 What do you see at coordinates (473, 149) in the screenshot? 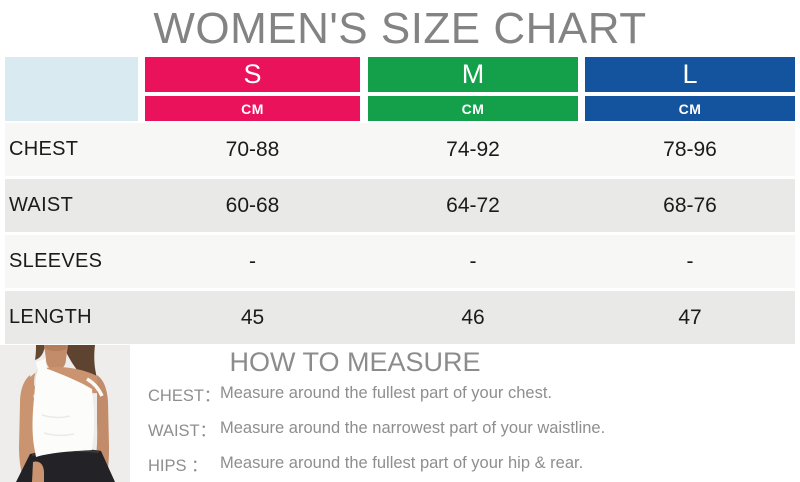
I see `cell-chest-m: 74-92` at bounding box center [473, 149].